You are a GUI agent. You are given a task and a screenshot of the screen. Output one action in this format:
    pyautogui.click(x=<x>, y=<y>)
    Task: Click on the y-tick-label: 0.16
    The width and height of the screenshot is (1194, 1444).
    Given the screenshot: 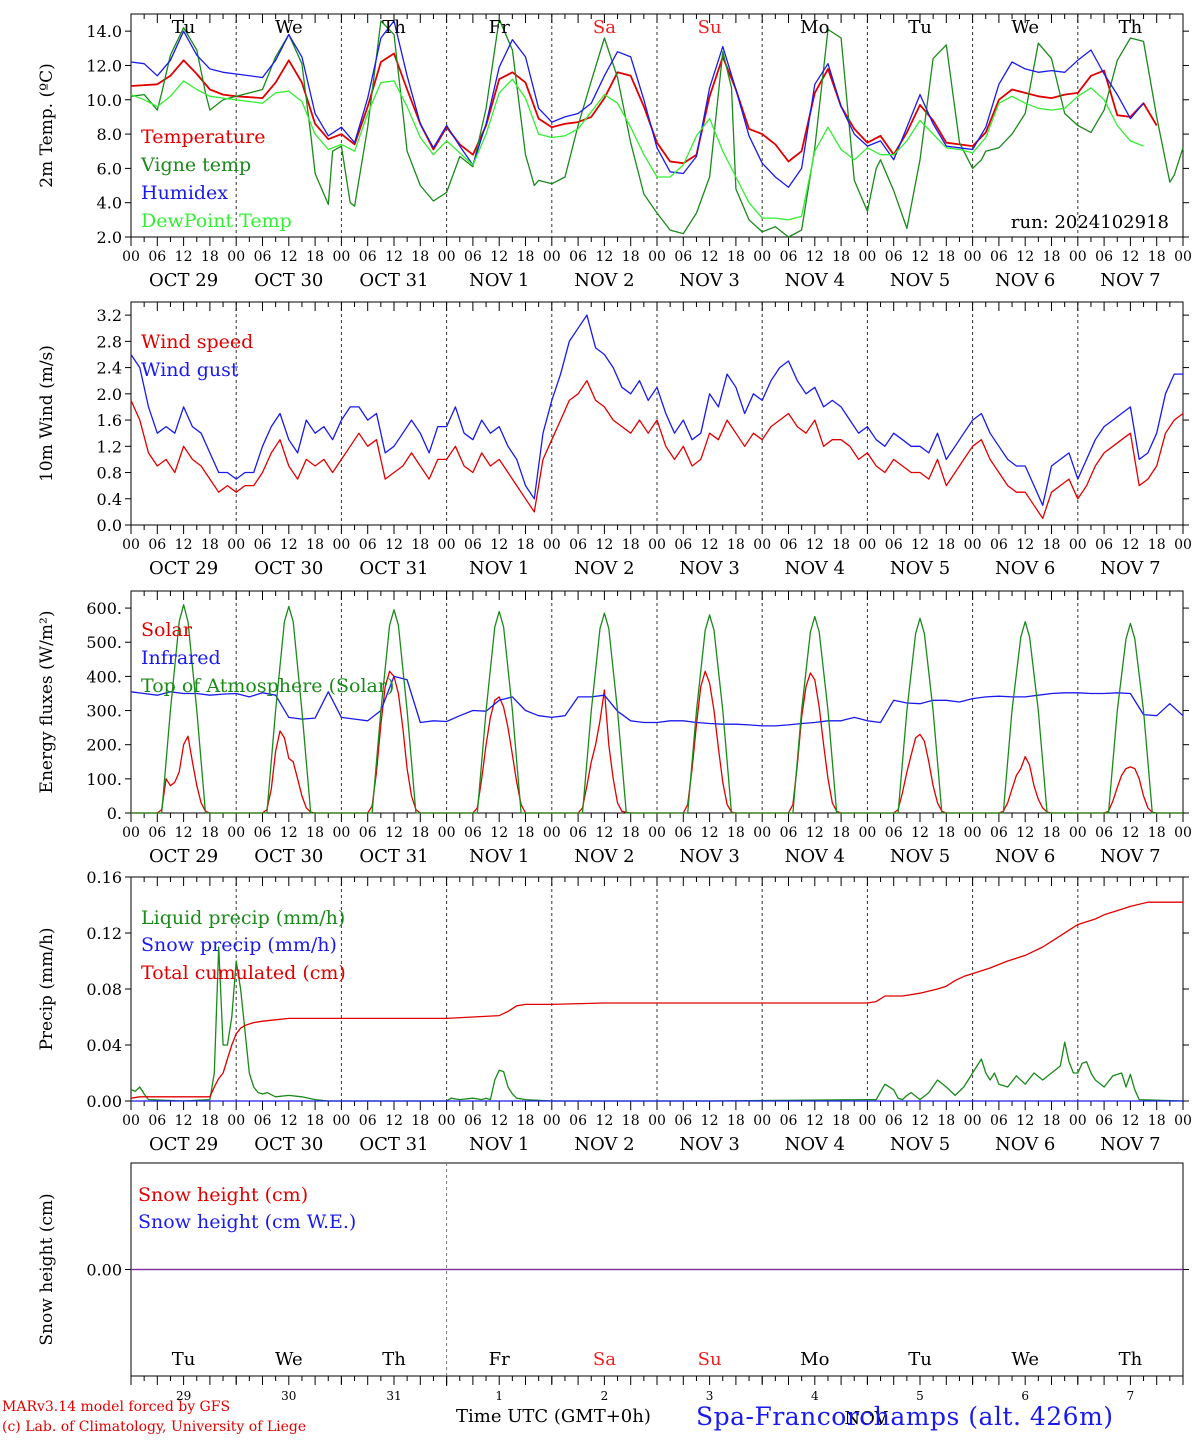 What is the action you would take?
    pyautogui.click(x=104, y=877)
    